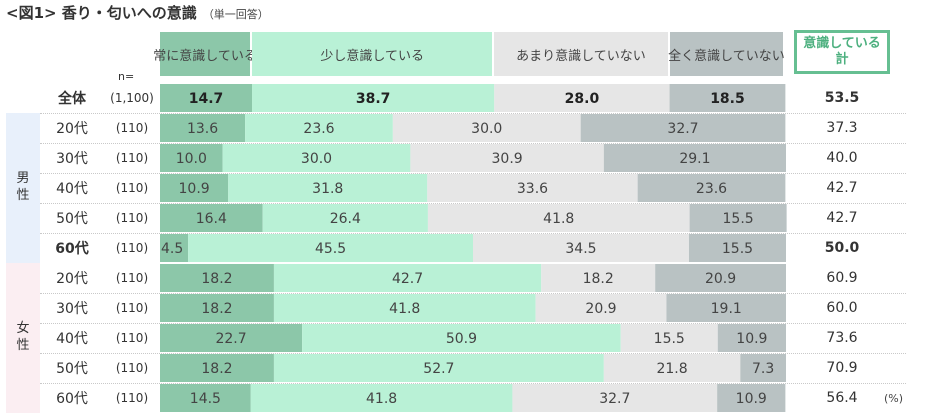 The height and width of the screenshot is (414, 934). What do you see at coordinates (842, 43) in the screenshot?
I see `total-header-line-1: 意識している` at bounding box center [842, 43].